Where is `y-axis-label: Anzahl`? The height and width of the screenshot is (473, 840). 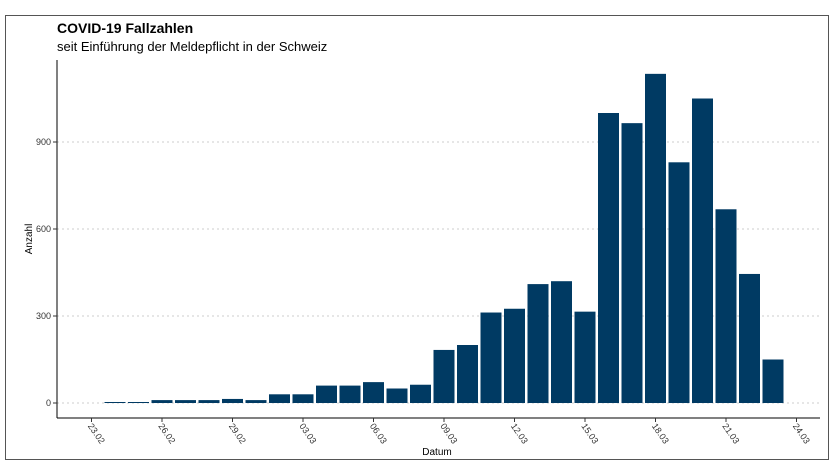
y-axis-label: Anzahl is located at coordinates (29, 239).